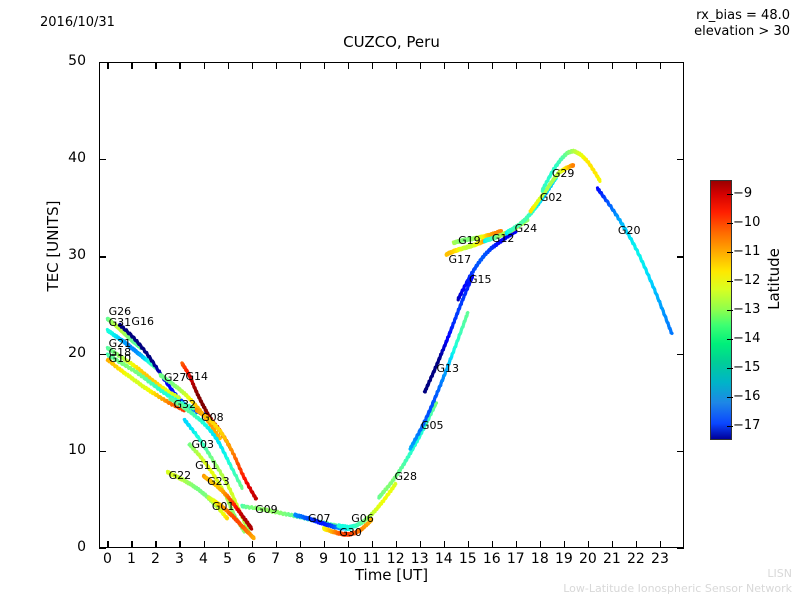  What do you see at coordinates (77, 61) in the screenshot?
I see `y-tick-label: 50` at bounding box center [77, 61].